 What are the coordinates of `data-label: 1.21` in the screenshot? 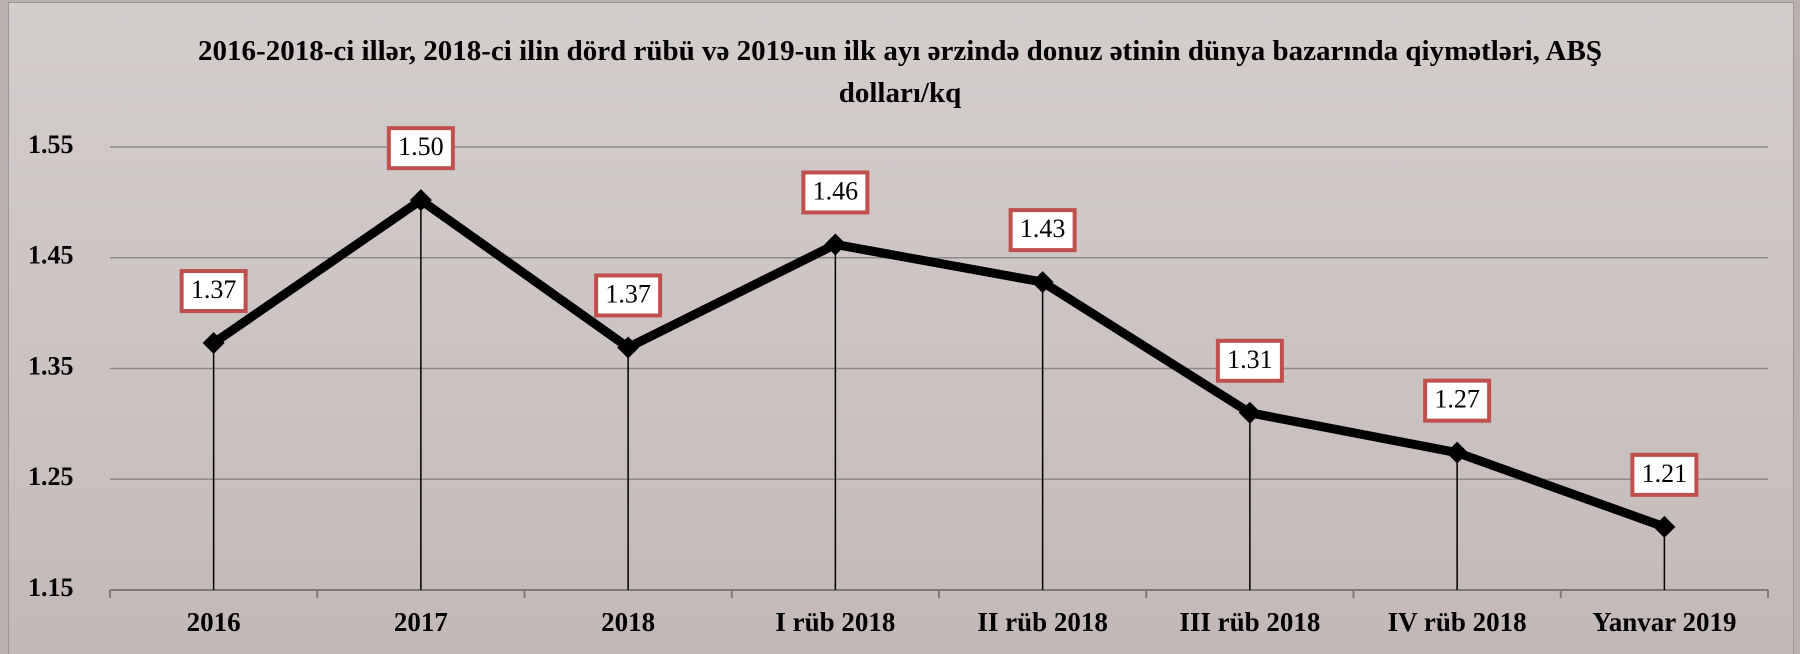 It's located at (1665, 473).